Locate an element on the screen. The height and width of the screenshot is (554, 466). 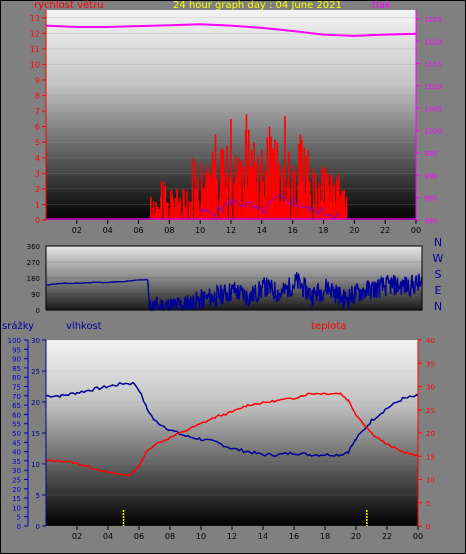
direction-frame is located at coordinates (234, 278).